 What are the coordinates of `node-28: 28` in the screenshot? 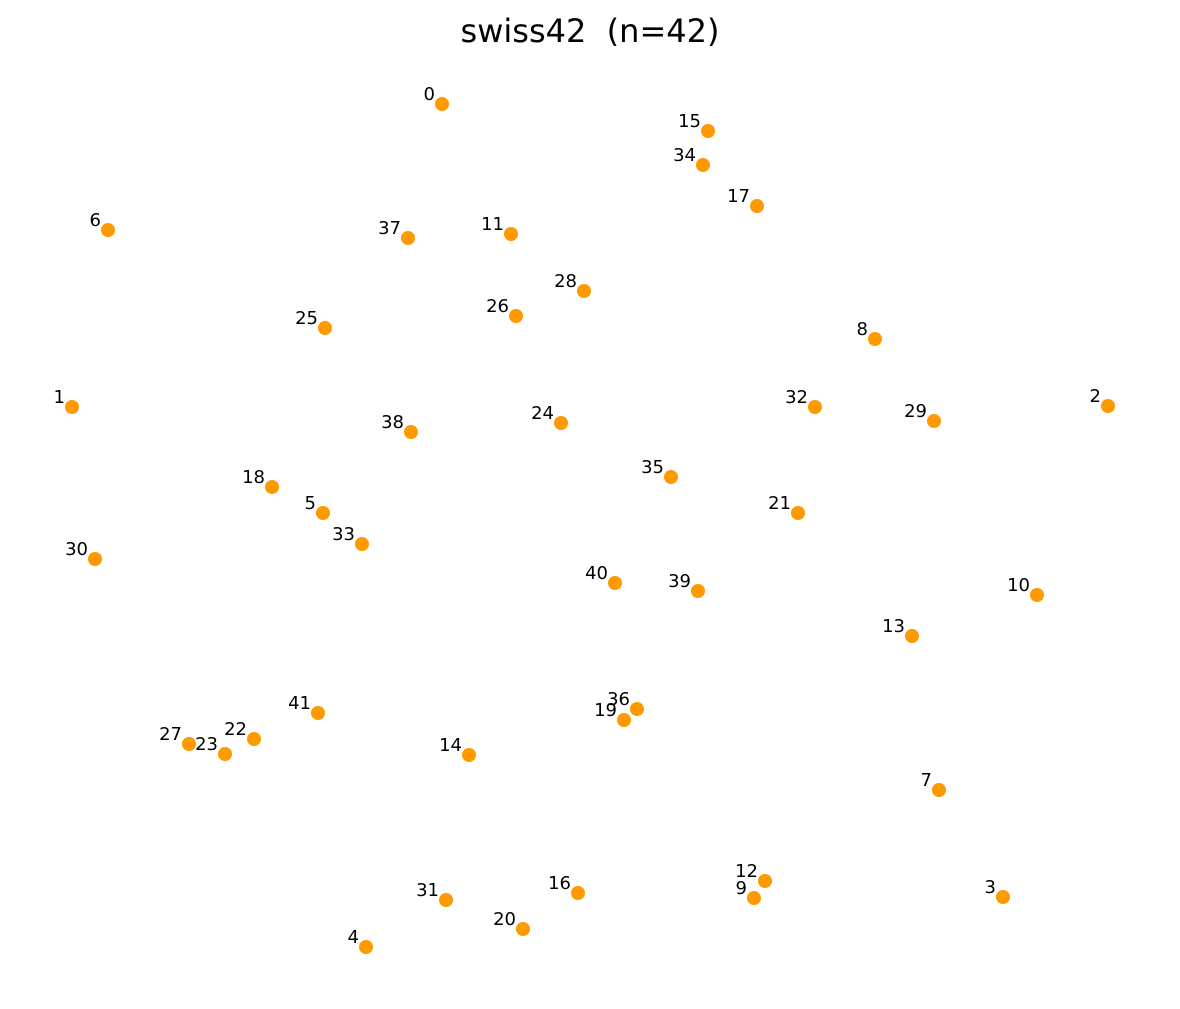 It's located at (572, 284).